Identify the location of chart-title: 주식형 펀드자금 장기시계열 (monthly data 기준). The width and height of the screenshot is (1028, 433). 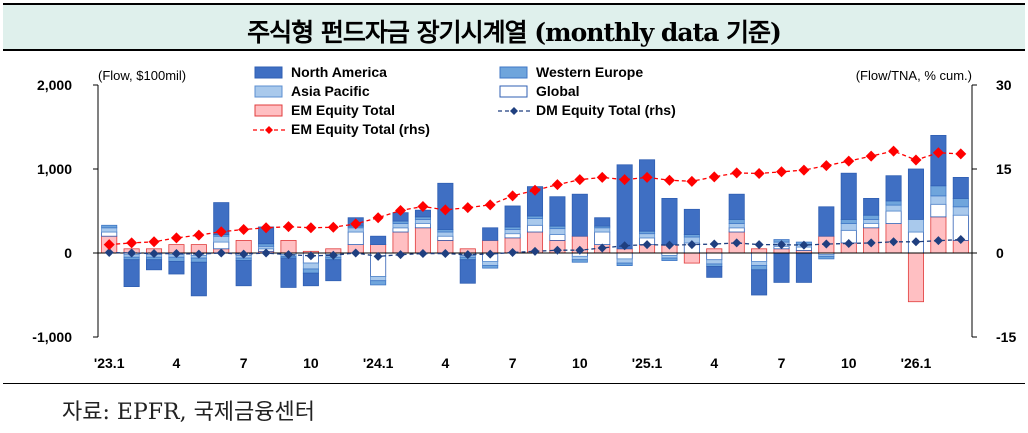
(514, 32).